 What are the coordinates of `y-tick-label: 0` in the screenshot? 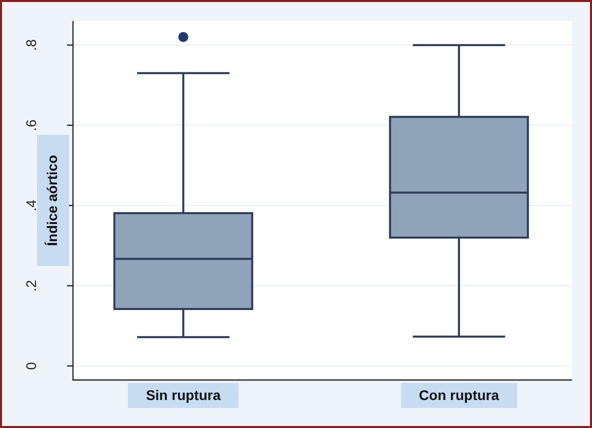 It's located at (30, 366).